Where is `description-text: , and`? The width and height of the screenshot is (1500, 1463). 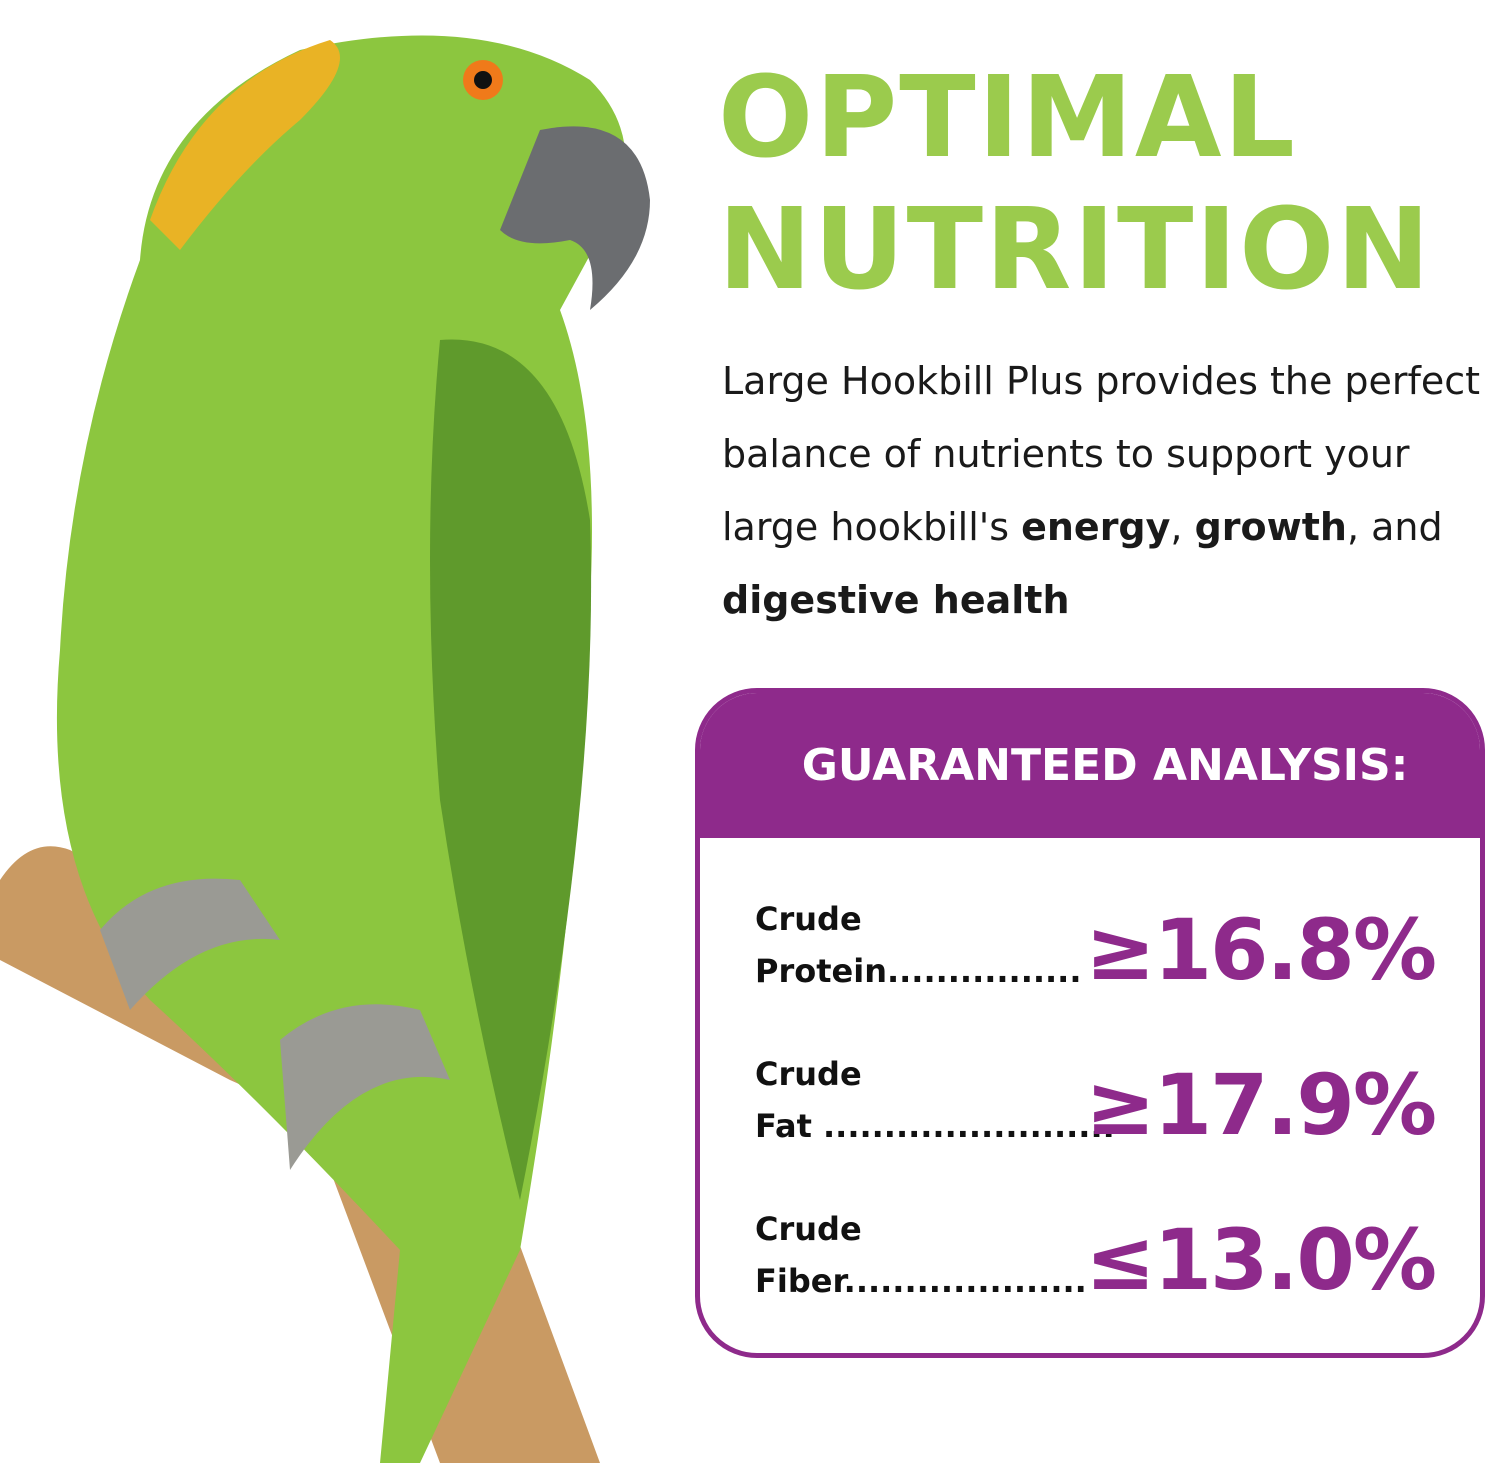
description-text: , and is located at coordinates (1394, 527).